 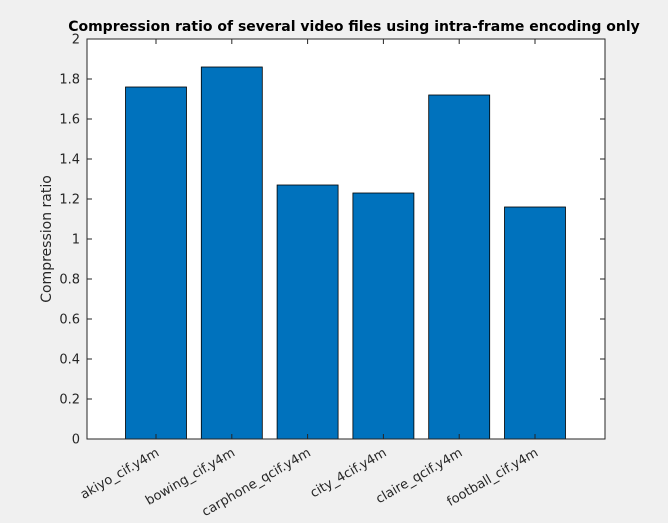 What do you see at coordinates (76, 240) in the screenshot?
I see `y-tick-label: 1` at bounding box center [76, 240].